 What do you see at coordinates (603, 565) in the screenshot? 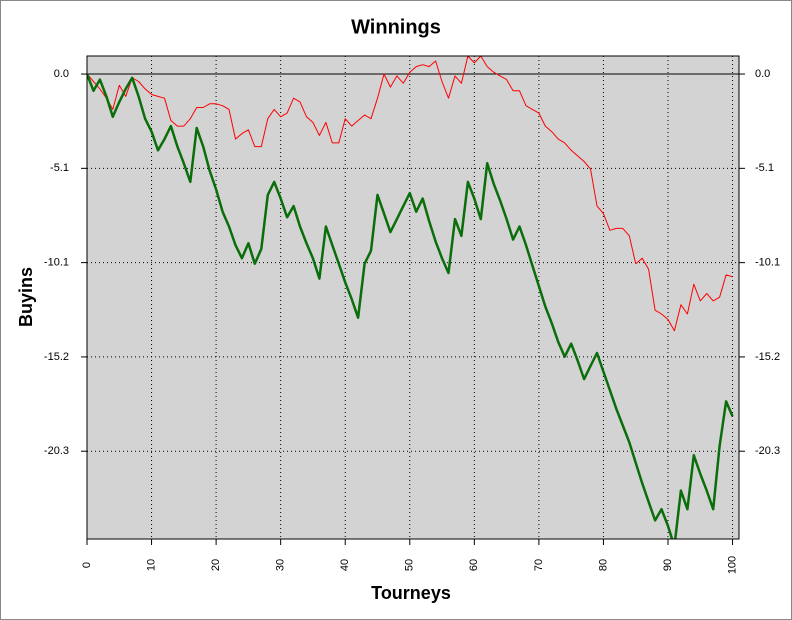
I see `x-tick-label: 80` at bounding box center [603, 565].